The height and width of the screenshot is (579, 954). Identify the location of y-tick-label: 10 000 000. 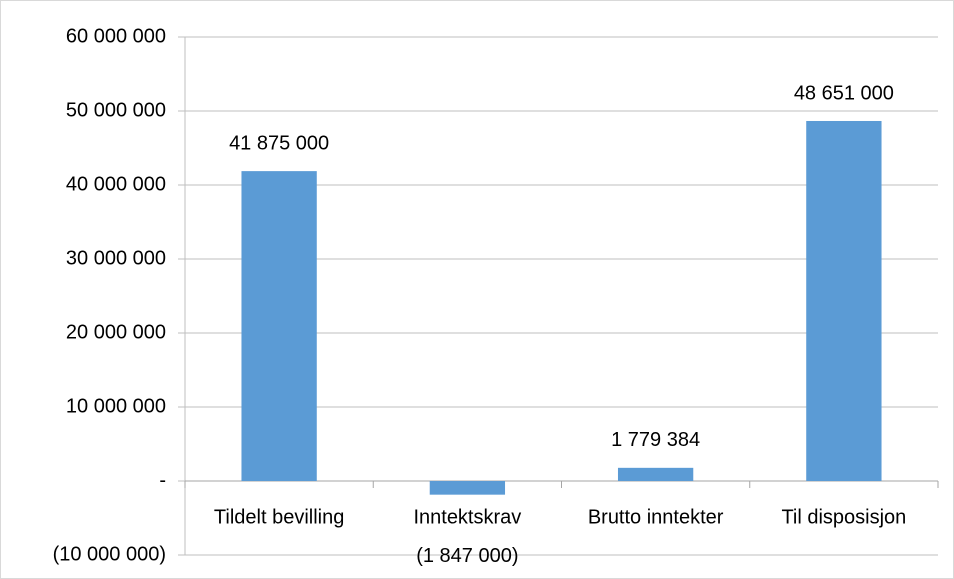
(116, 406).